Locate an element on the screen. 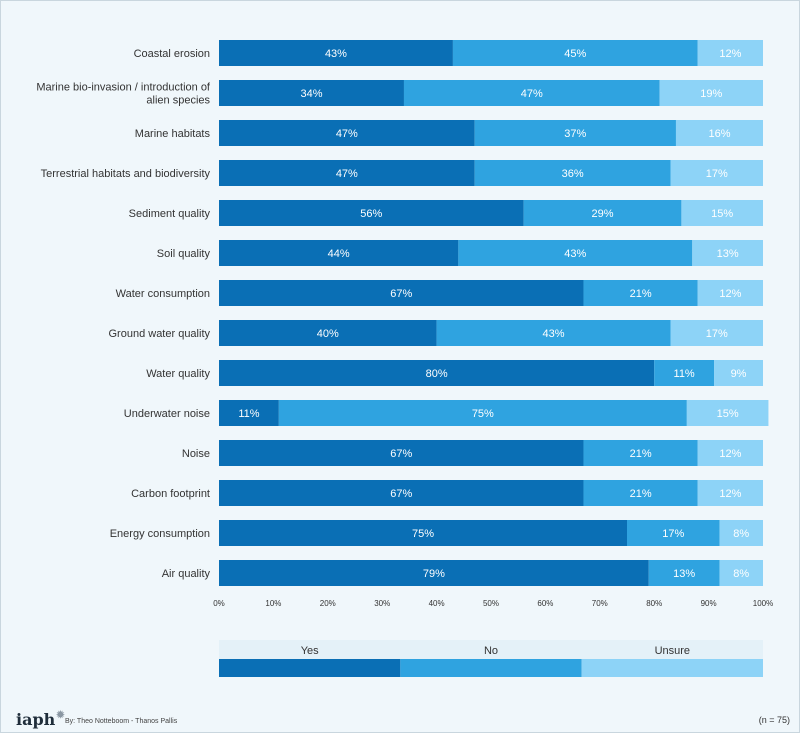 The image size is (800, 733). data-label: 29% is located at coordinates (603, 214).